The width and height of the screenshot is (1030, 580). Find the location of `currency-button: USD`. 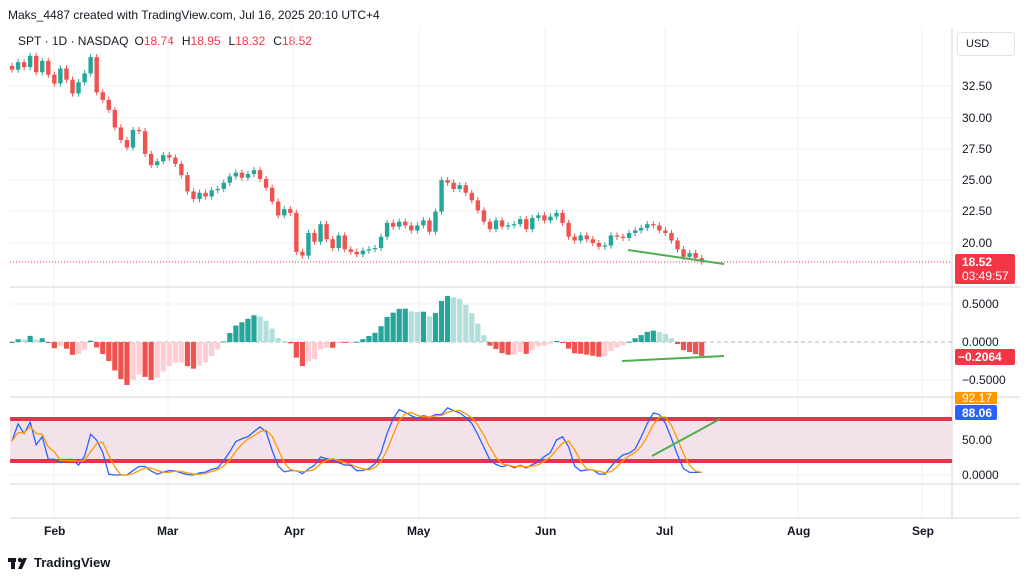

currency-button: USD is located at coordinates (986, 44).